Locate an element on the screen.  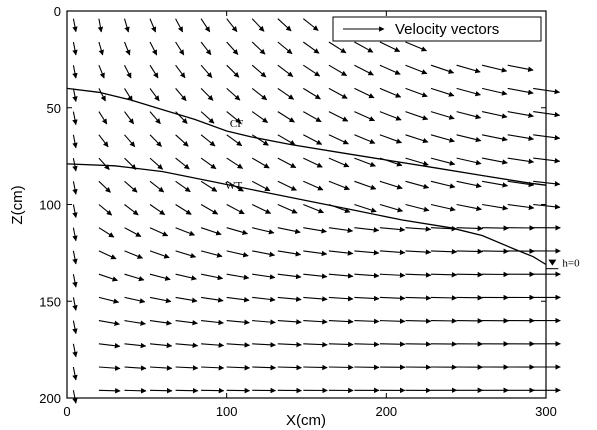
y-tick-label: 50 is located at coordinates (54, 108).